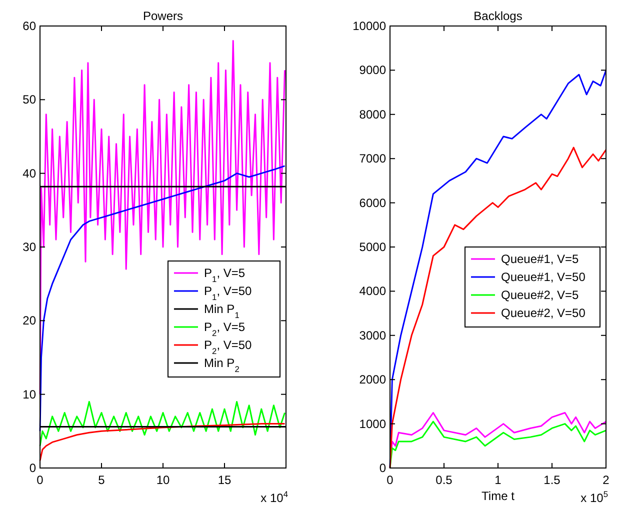 The image size is (640, 527). I want to click on y-tick-label: 3000, so click(372, 335).